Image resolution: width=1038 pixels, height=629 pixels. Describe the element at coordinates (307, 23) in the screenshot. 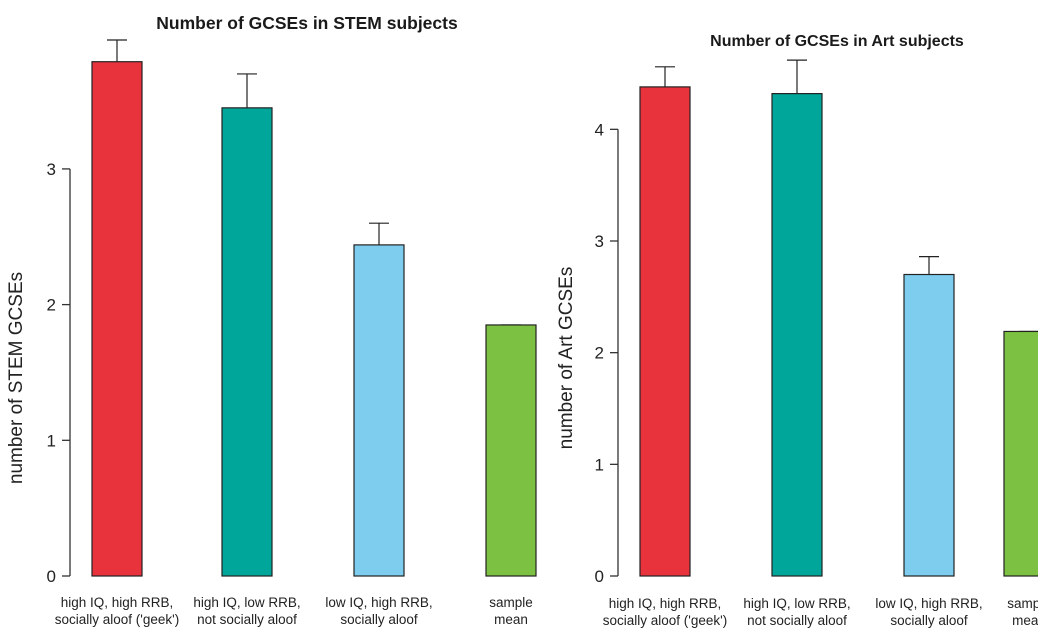

I see `chart-title: Number of GCSEs in STEM subjects` at that location.